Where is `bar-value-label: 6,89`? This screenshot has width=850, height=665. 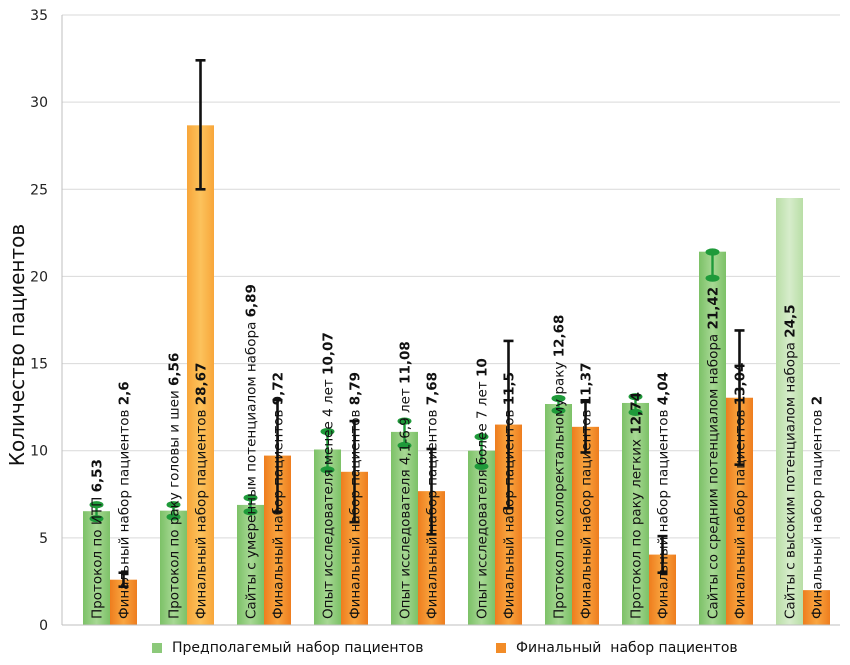
bar-value-label: 6,89 is located at coordinates (252, 300).